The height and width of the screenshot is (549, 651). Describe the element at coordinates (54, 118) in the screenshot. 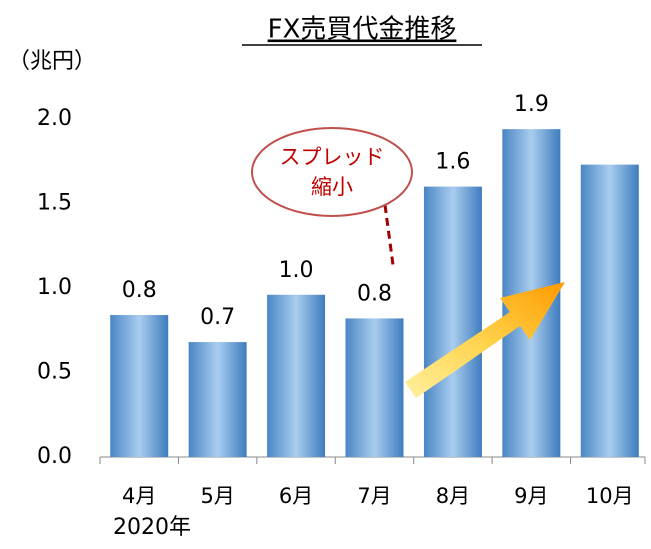

I see `y-tick-label: 2.0` at that location.